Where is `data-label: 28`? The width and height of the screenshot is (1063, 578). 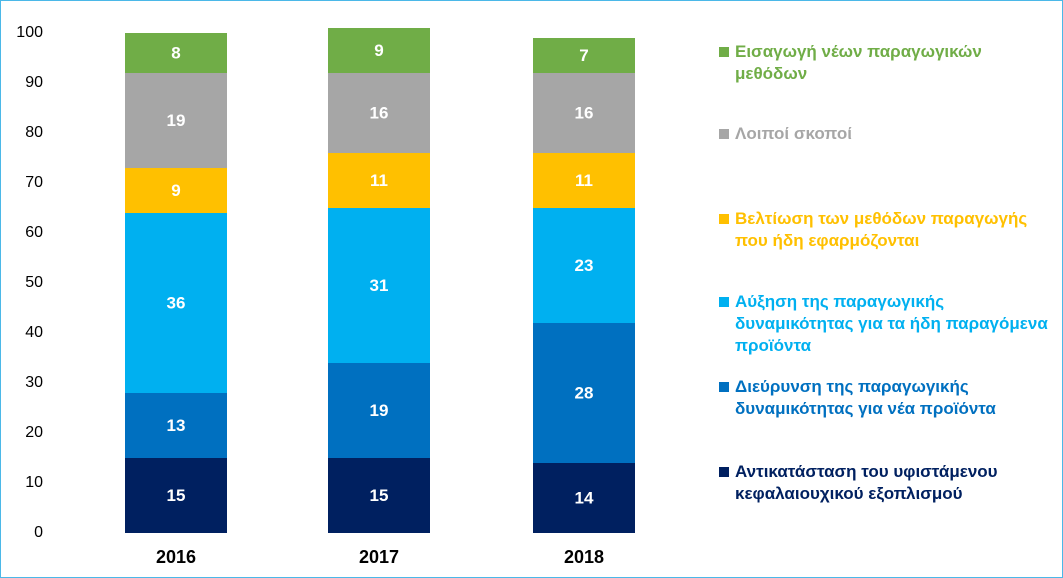 data-label: 28 is located at coordinates (584, 392).